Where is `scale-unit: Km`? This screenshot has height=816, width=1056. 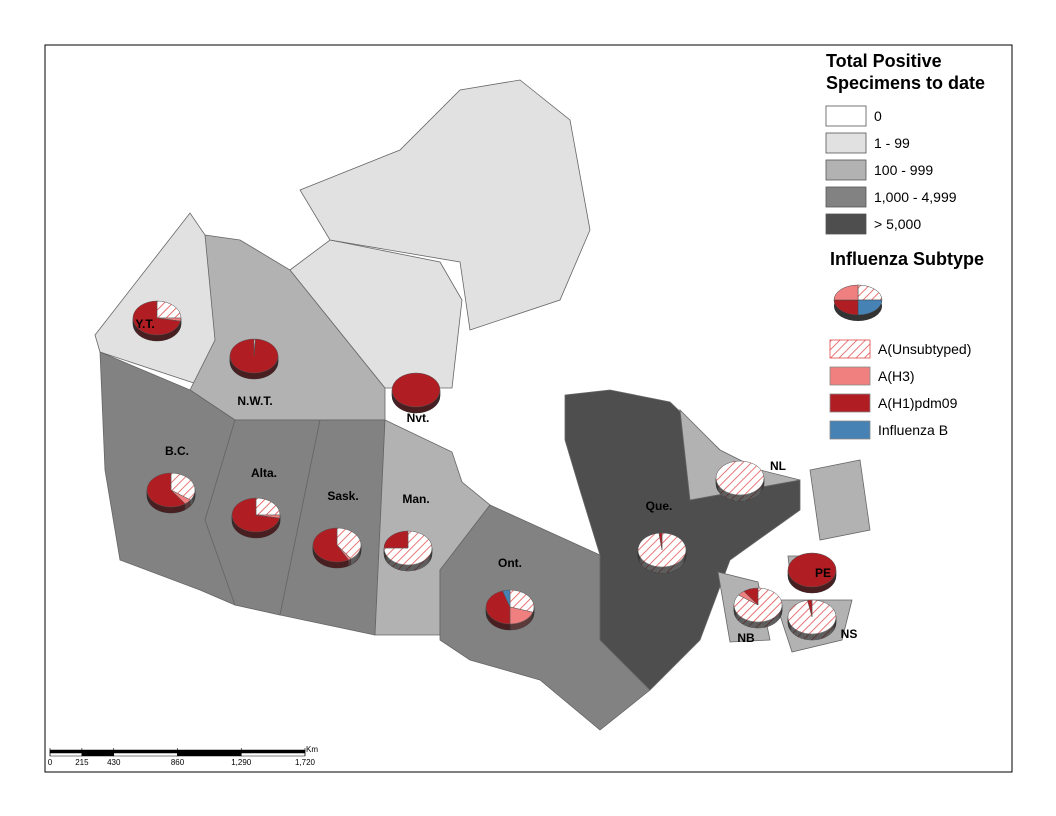
scale-unit: Km is located at coordinates (312, 749).